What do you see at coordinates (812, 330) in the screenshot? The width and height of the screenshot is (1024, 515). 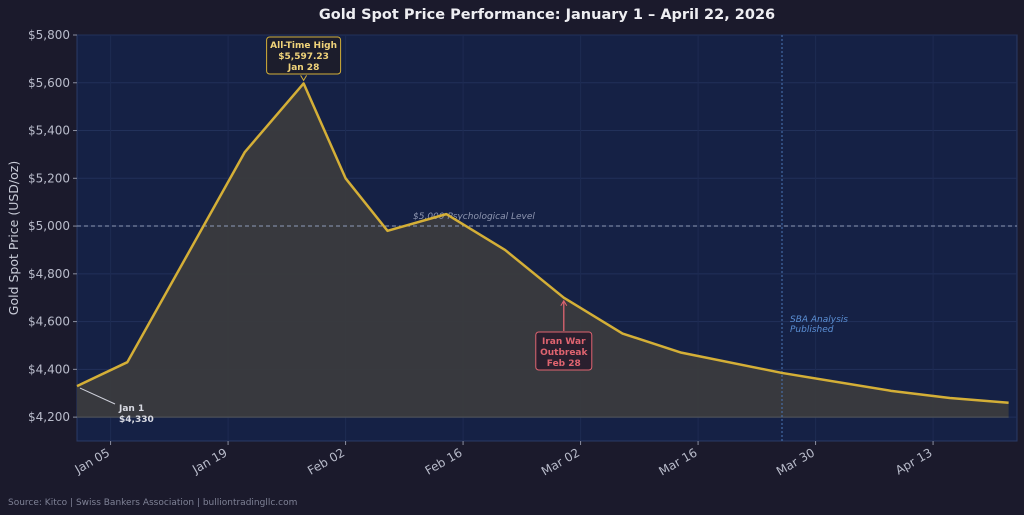 I see `sba-event-label: Published` at bounding box center [812, 330].